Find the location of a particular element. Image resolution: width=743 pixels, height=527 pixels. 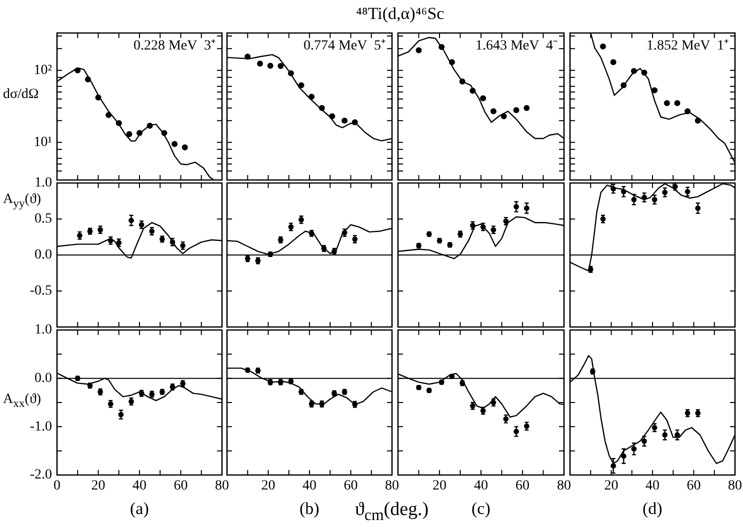

x-axis-title: ϑ$_{cm}$(deg.) is located at coordinates (392, 512).